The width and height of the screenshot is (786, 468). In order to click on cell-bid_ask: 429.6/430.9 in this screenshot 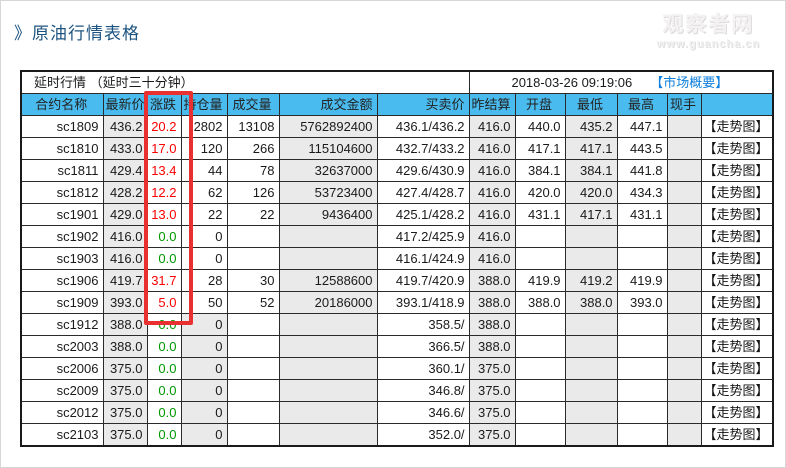, I will do `click(423, 170)`.